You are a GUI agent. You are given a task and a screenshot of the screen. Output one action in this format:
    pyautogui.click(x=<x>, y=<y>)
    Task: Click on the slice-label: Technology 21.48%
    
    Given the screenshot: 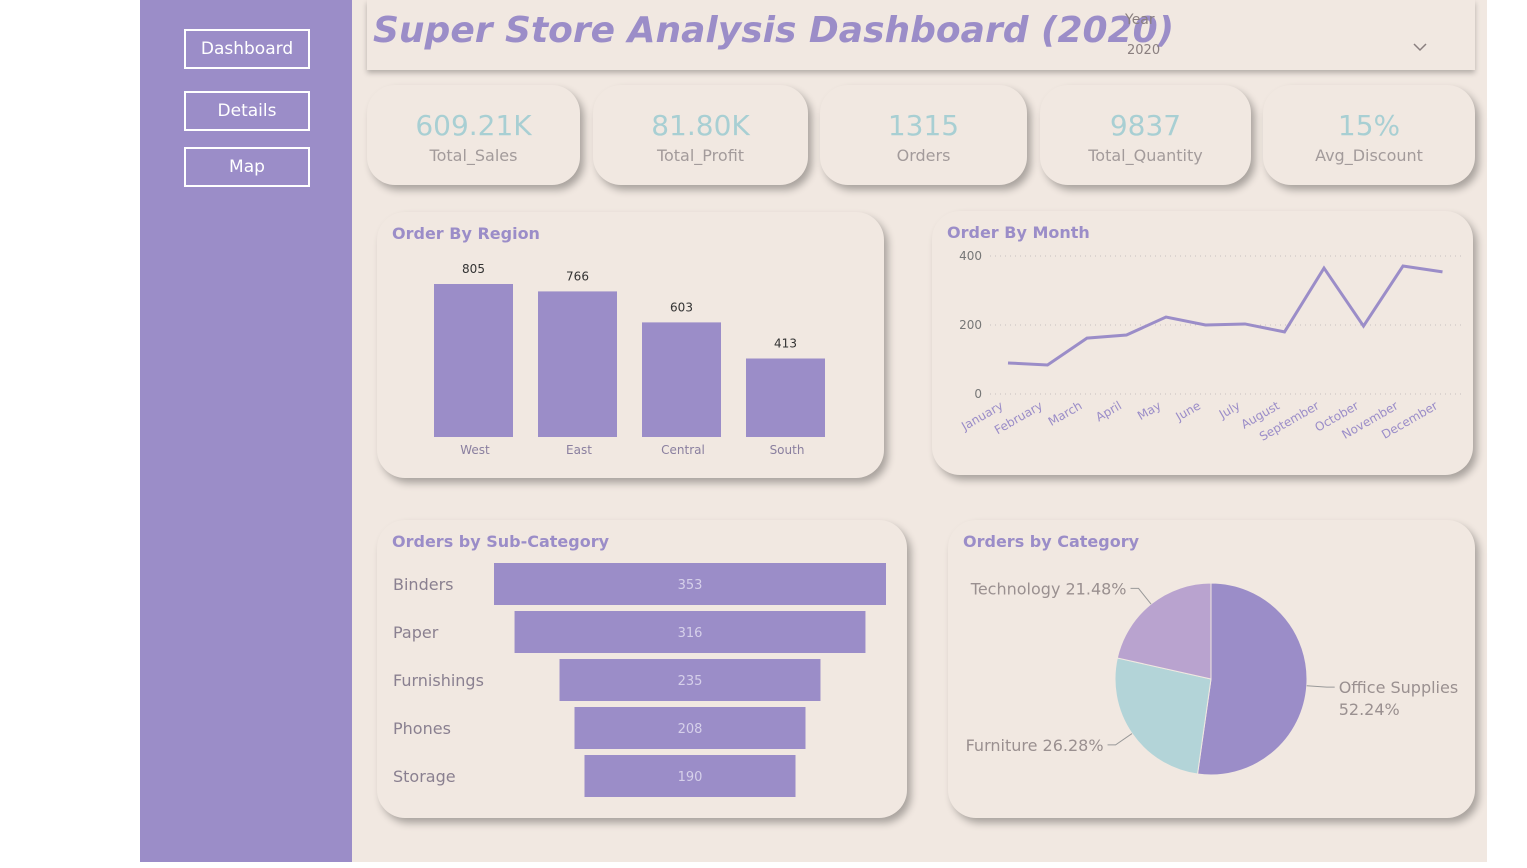 What is the action you would take?
    pyautogui.click(x=1048, y=588)
    